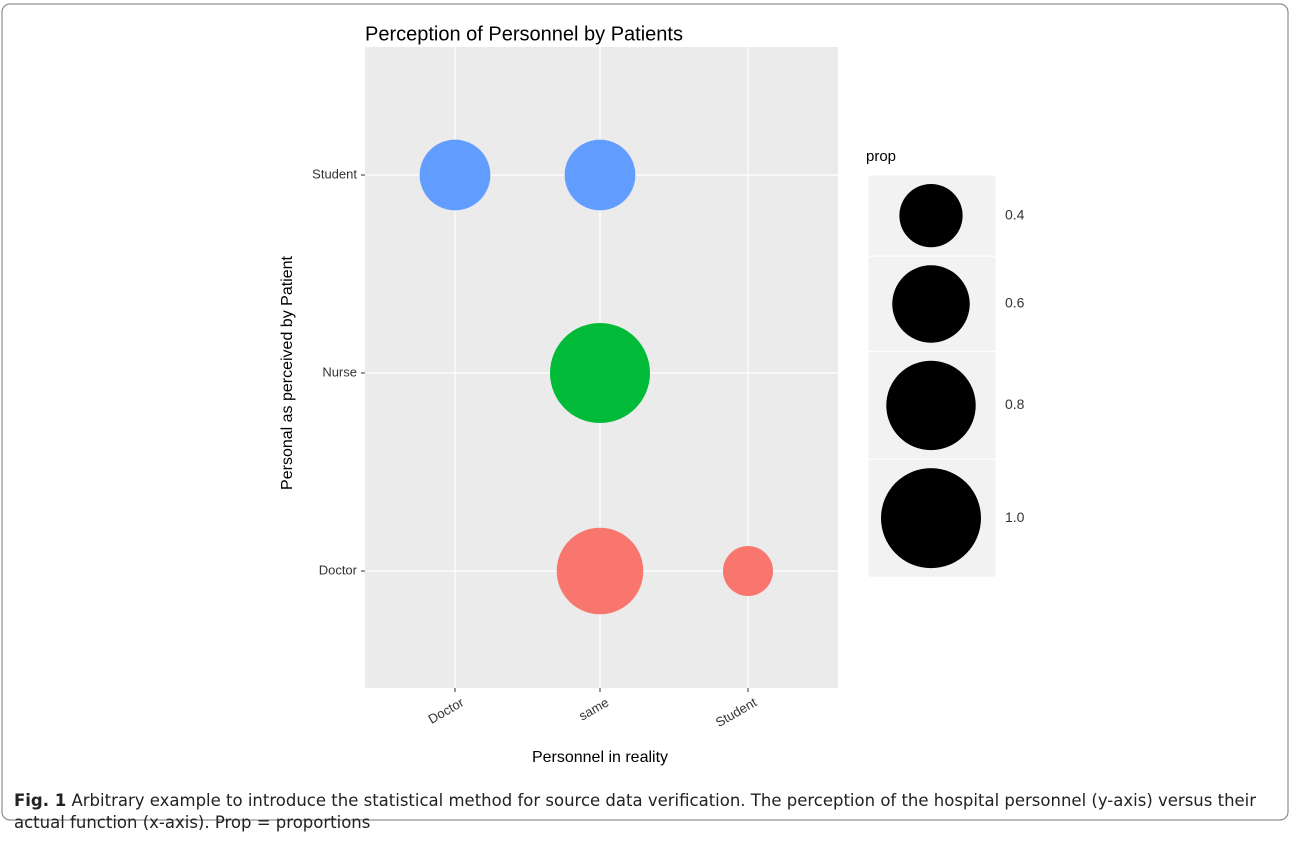 Image resolution: width=1292 pixels, height=841 pixels. Describe the element at coordinates (339, 371) in the screenshot. I see `y-tick-label: Nurse` at that location.